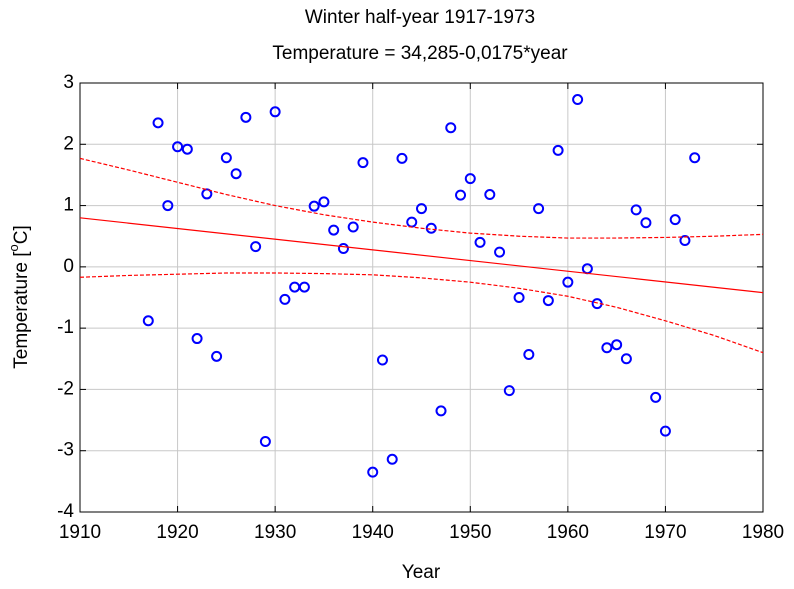 The width and height of the screenshot is (794, 589). What do you see at coordinates (65, 327) in the screenshot?
I see `y-tick-label: -1` at bounding box center [65, 327].